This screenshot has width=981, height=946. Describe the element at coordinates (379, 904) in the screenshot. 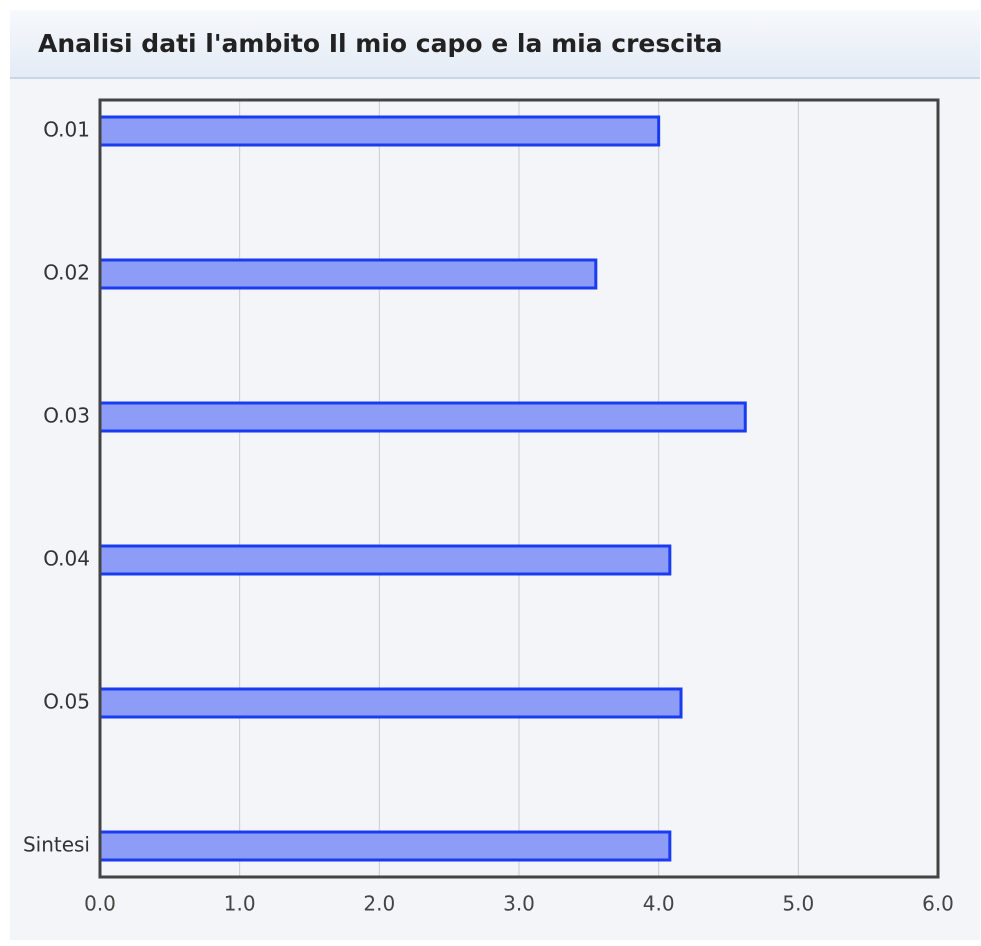

I see `x-tick-label: 2.0` at that location.